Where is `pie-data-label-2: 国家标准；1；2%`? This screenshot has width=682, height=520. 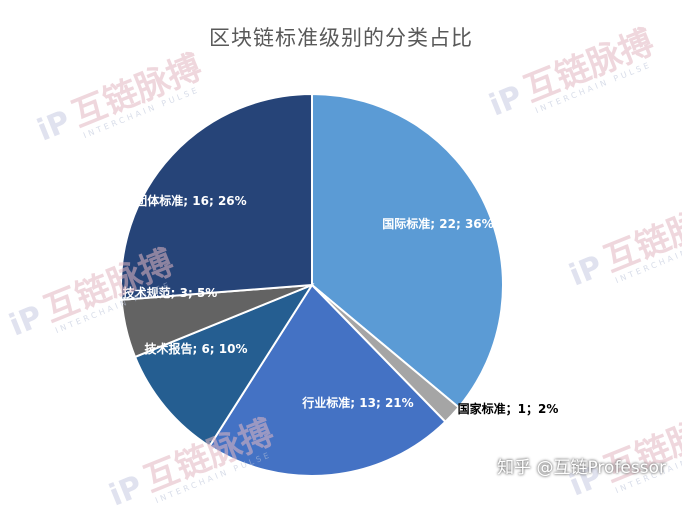
pie-data-label-2: 国家标准；1；2% is located at coordinates (508, 408).